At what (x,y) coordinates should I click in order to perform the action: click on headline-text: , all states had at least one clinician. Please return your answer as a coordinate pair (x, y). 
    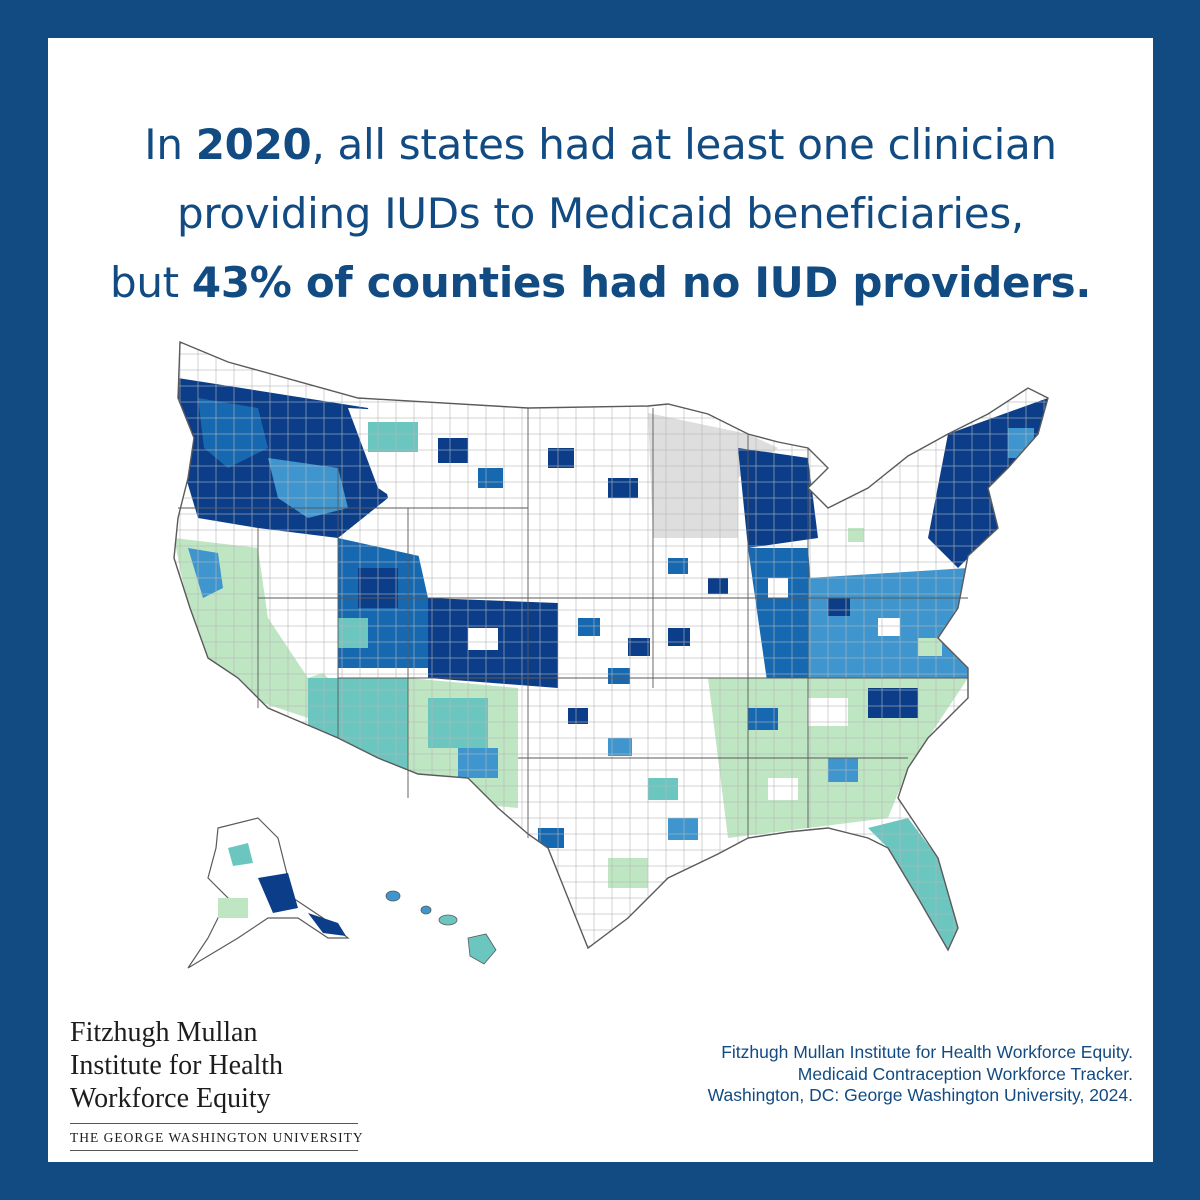
    Looking at the image, I should click on (684, 144).